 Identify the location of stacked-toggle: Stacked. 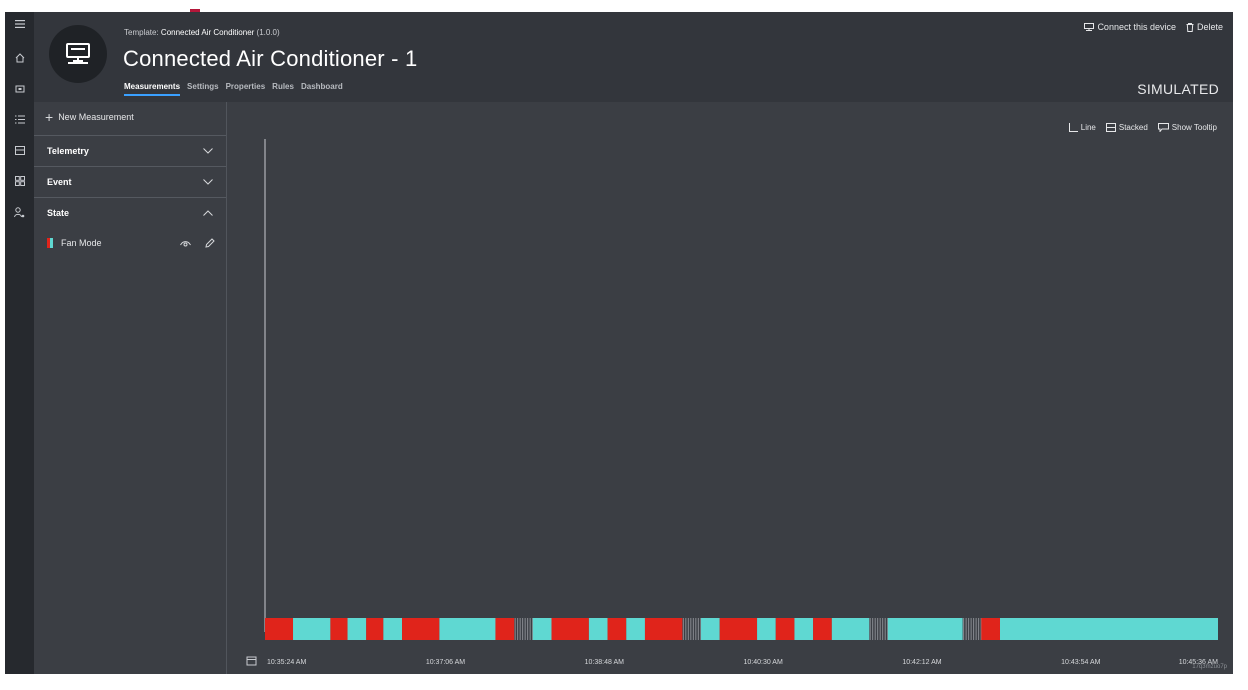
(1126, 127).